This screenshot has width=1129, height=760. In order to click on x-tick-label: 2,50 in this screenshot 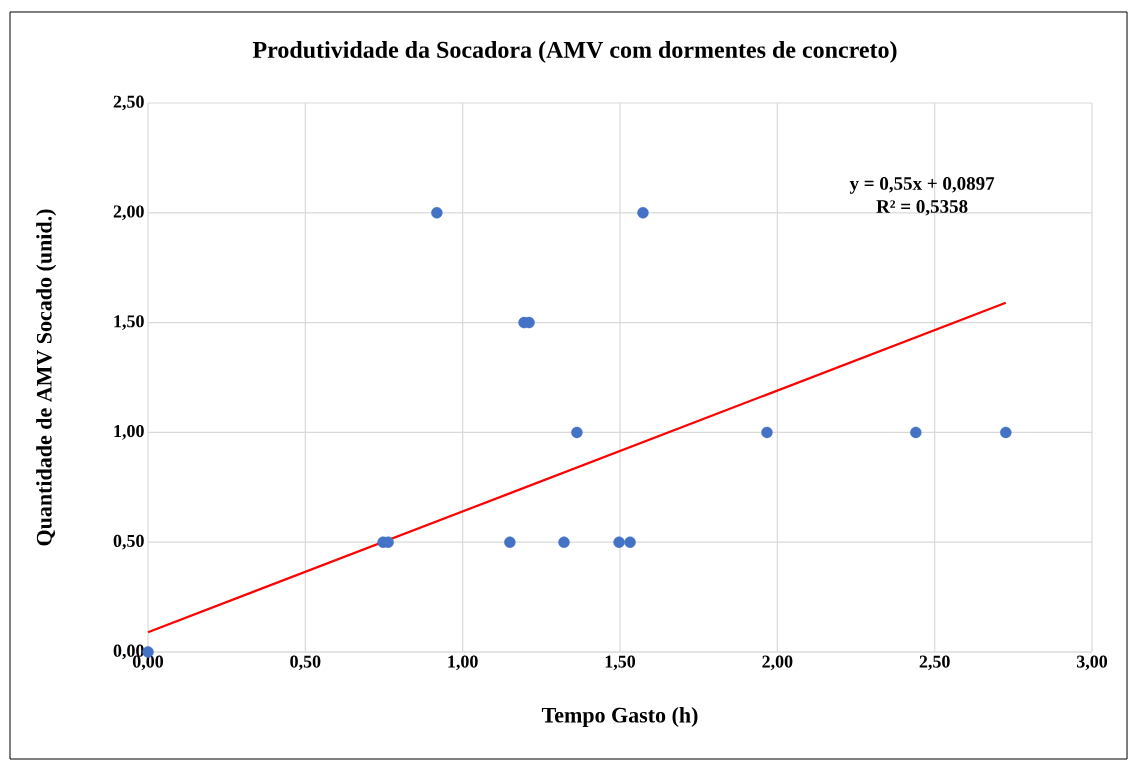, I will do `click(934, 663)`.